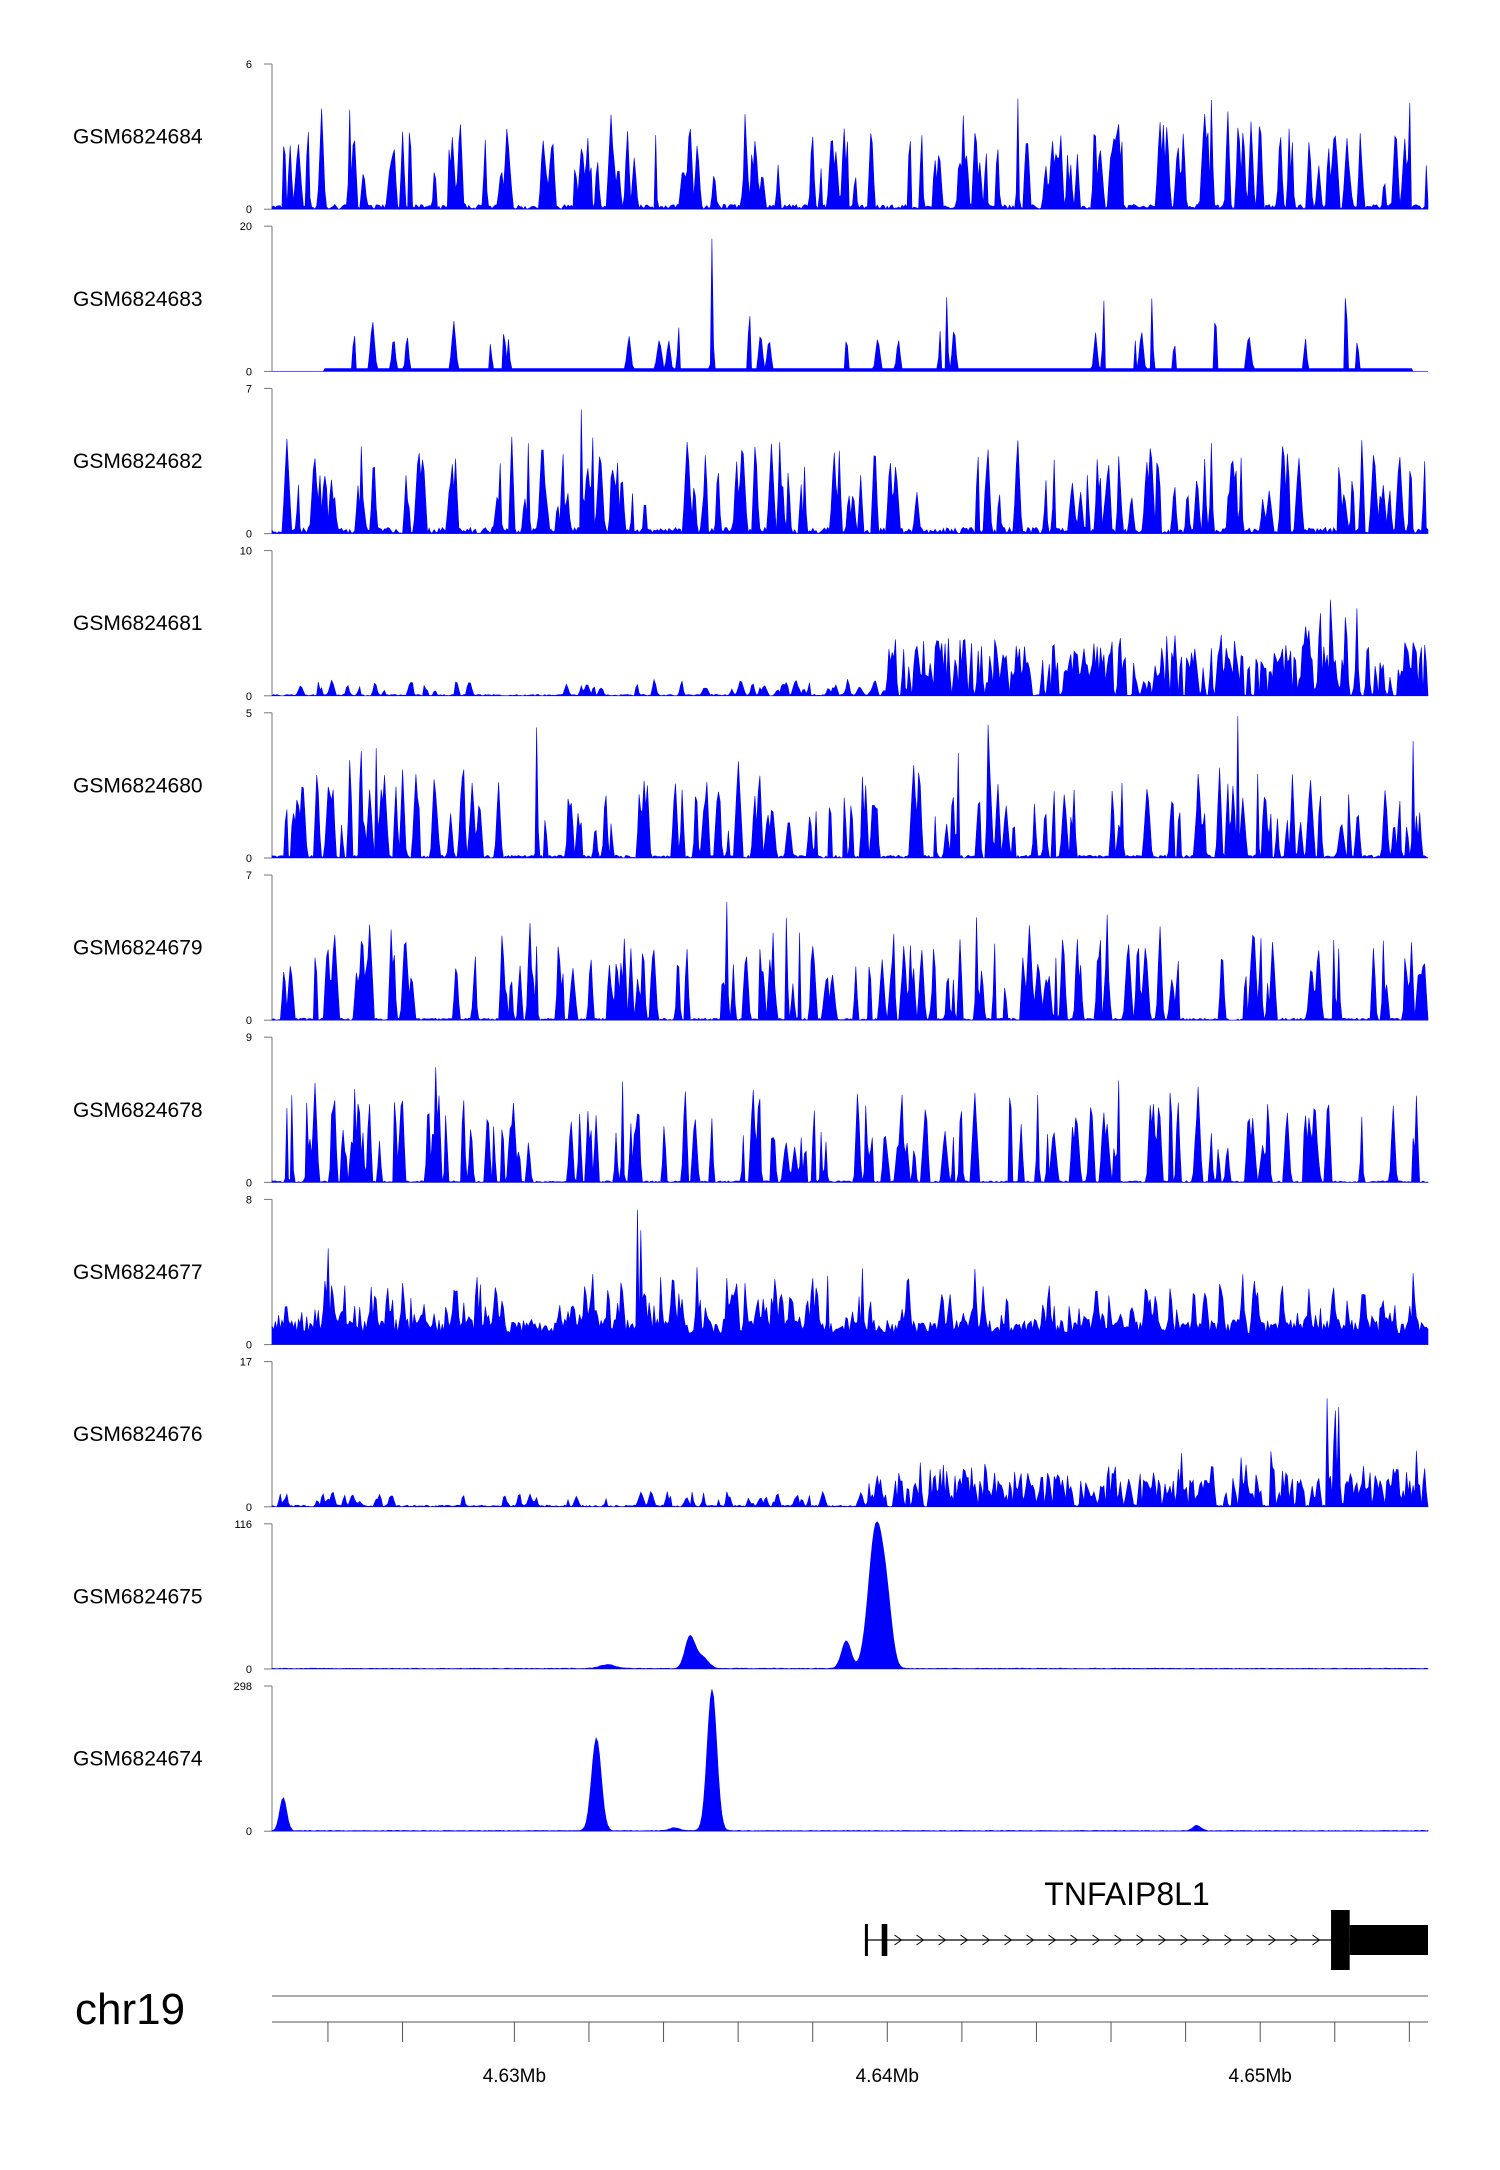  What do you see at coordinates (1260, 2076) in the screenshot?
I see `axis-tick-label: 4.65Mb` at bounding box center [1260, 2076].